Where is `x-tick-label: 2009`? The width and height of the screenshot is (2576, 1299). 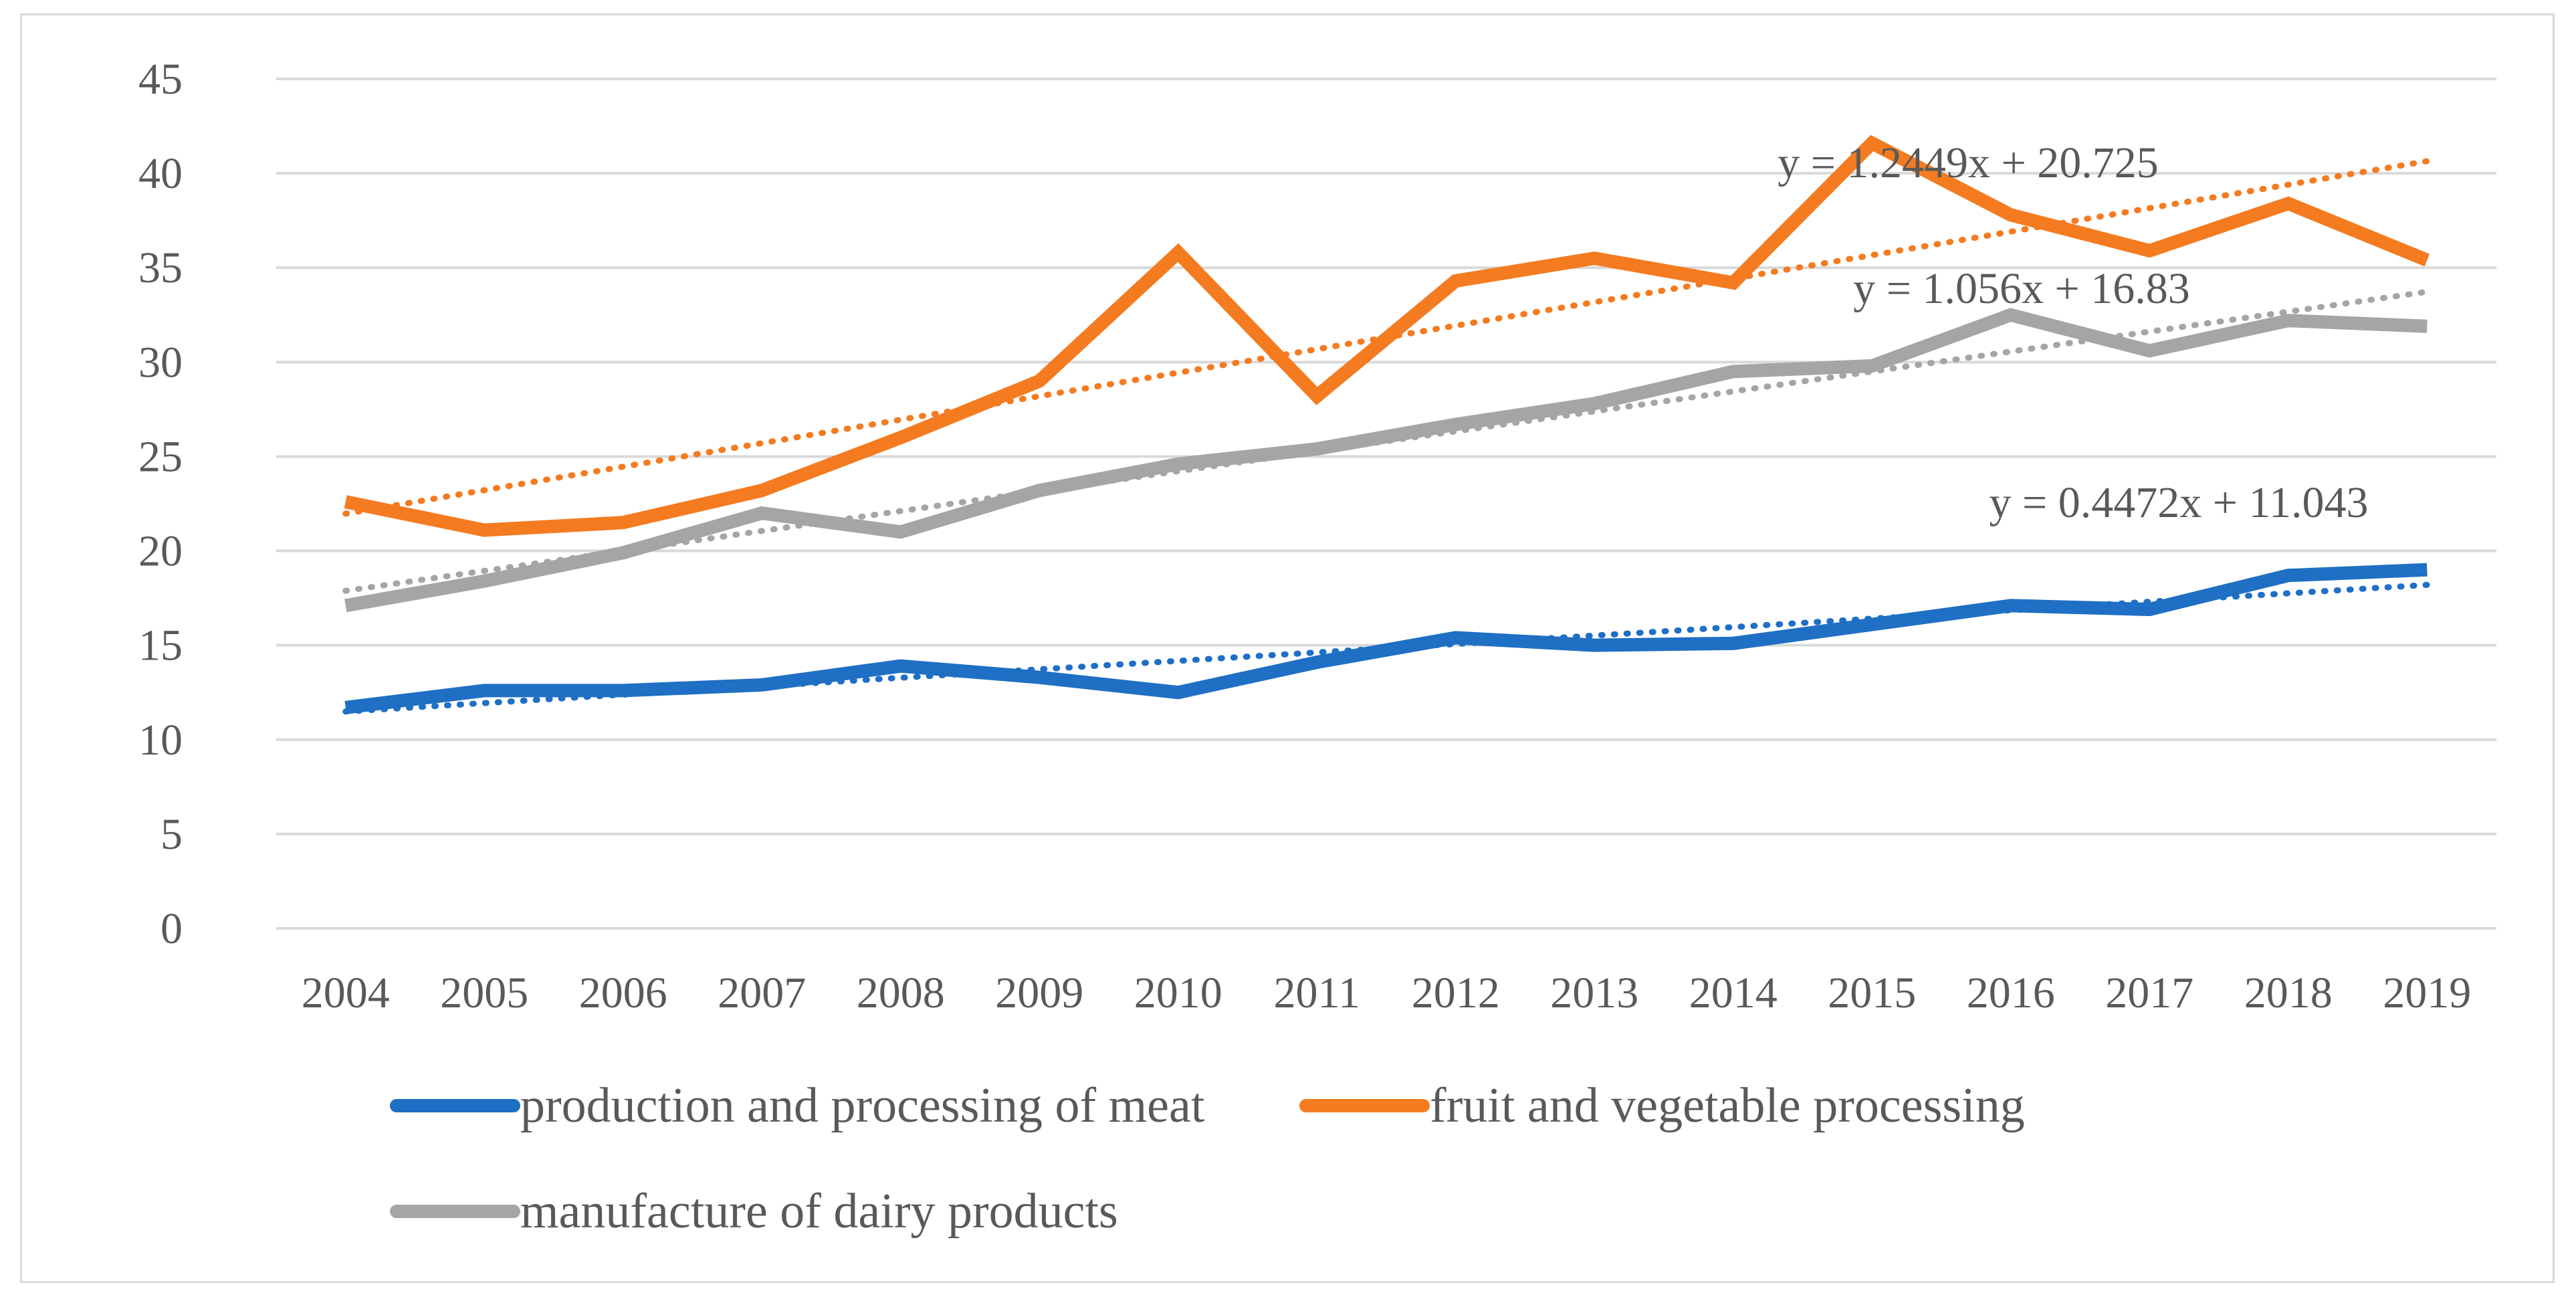
x-tick-label: 2009 is located at coordinates (1039, 993).